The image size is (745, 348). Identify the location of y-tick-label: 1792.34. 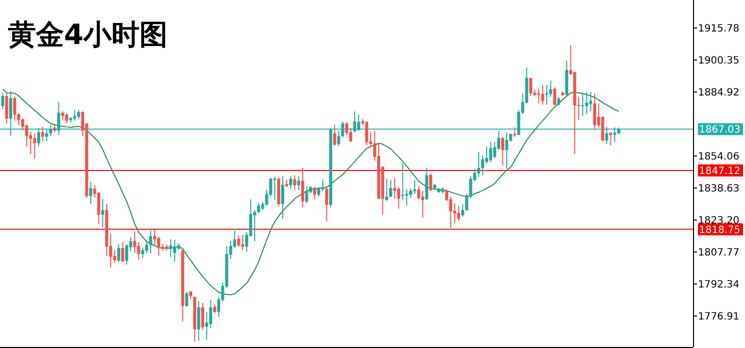
(719, 285).